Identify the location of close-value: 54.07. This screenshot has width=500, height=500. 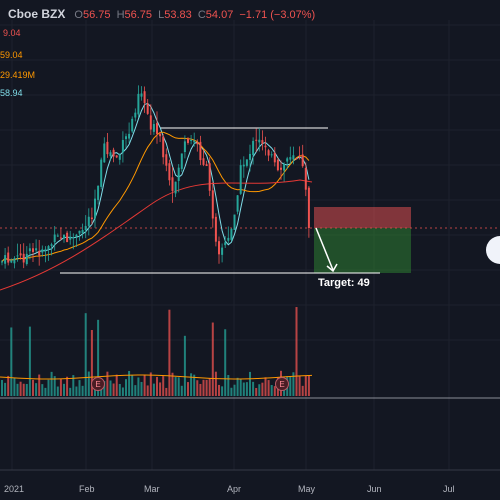
(219, 15).